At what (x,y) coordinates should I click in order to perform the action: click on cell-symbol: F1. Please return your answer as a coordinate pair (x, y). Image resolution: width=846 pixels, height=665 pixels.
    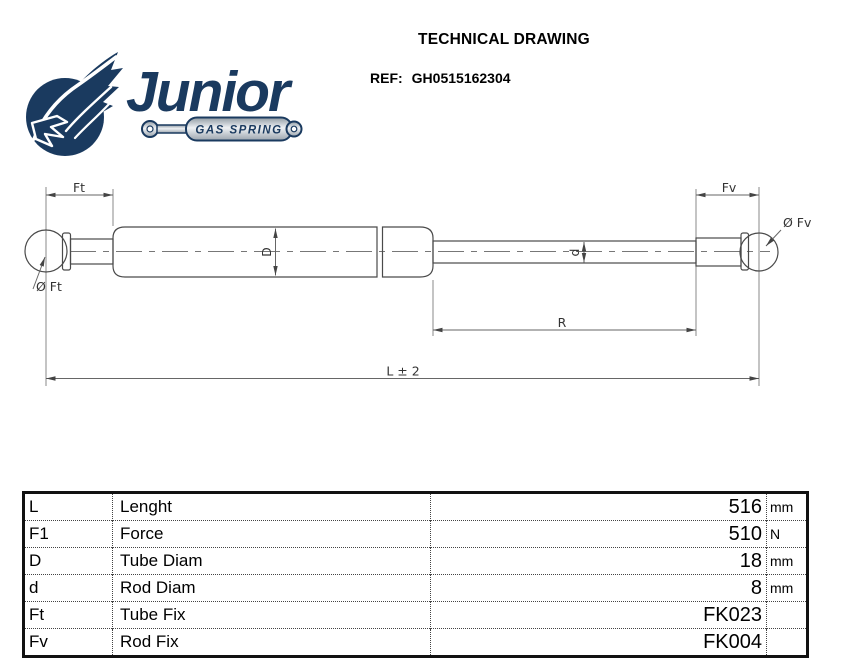
    Looking at the image, I should click on (68, 534).